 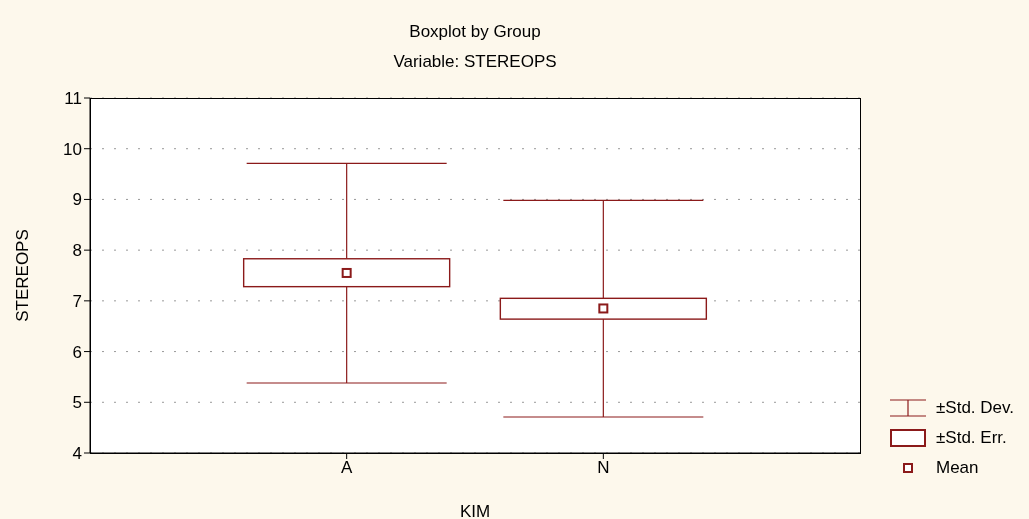 What do you see at coordinates (475, 62) in the screenshot?
I see `chart-subtitle: Variable: STEREOPS` at bounding box center [475, 62].